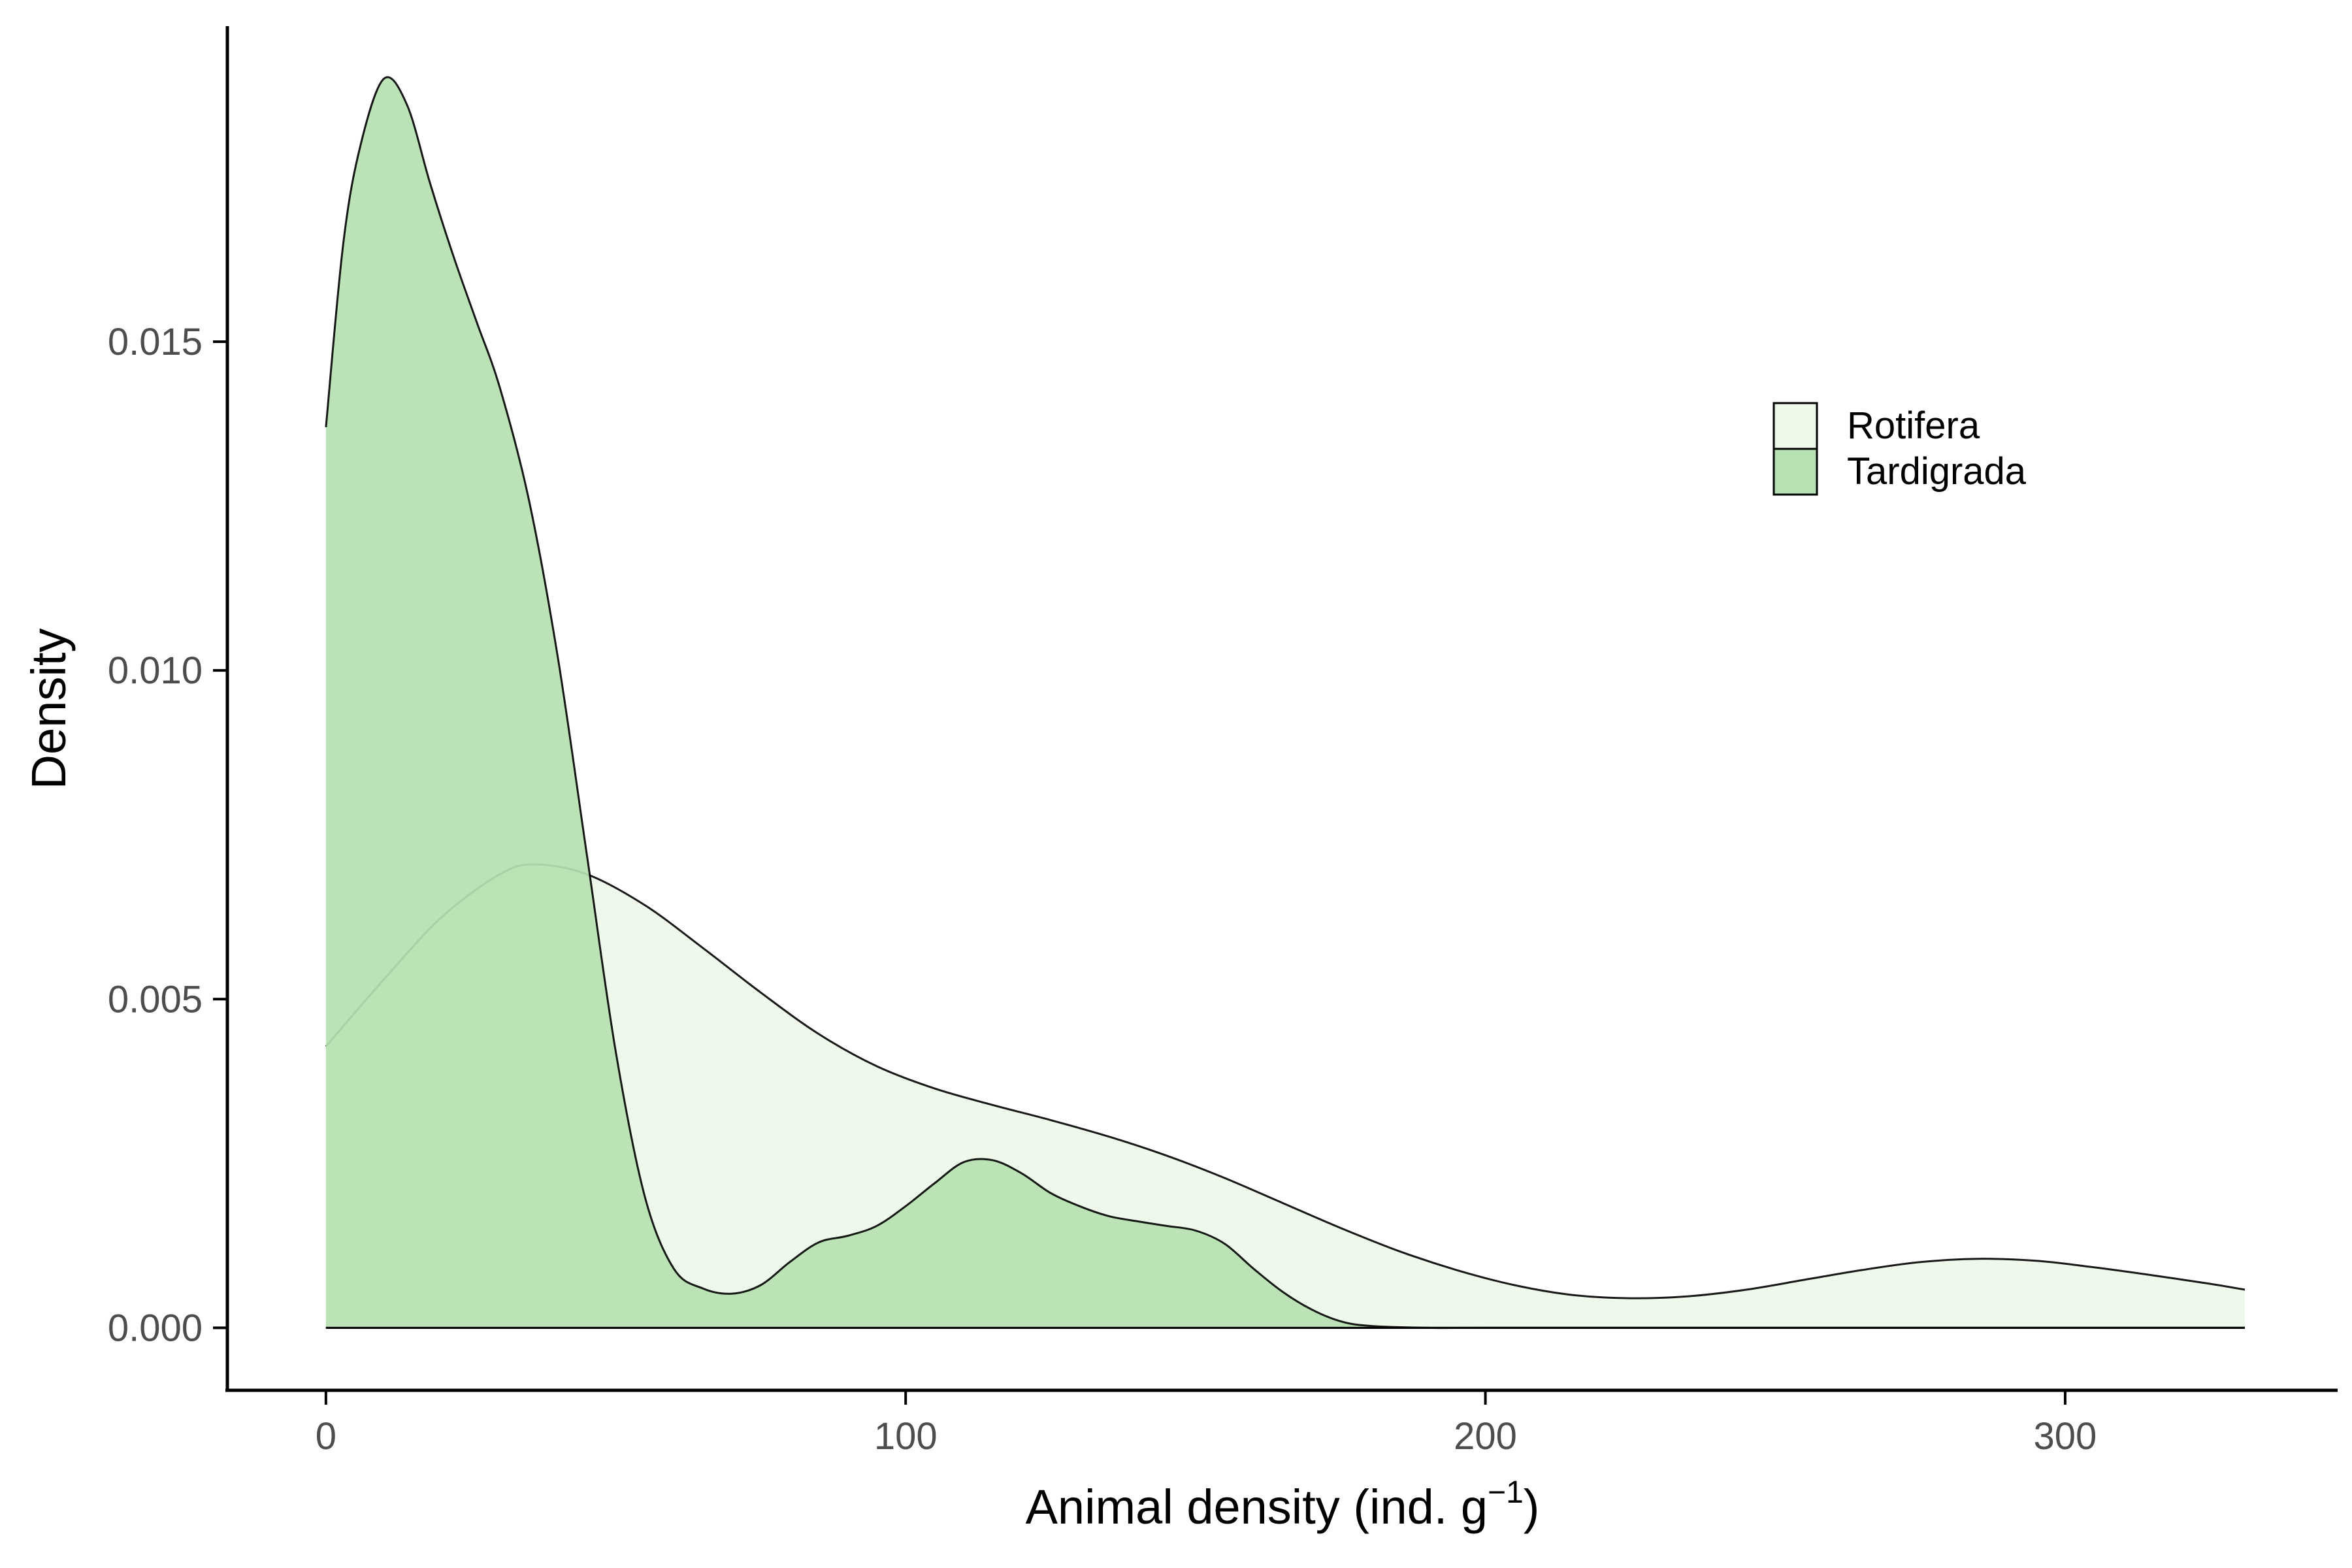 The height and width of the screenshot is (1568, 2352). Describe the element at coordinates (1913, 425) in the screenshot. I see `legend-label-rotifera: Rotifera` at that location.